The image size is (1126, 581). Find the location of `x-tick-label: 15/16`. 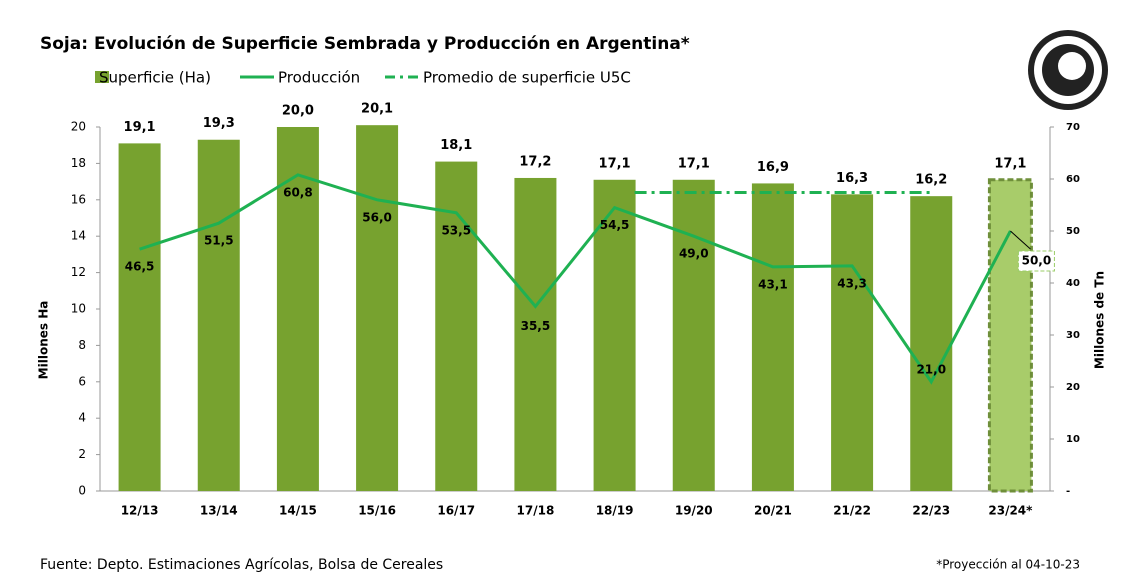

x-tick-label: 15/16 is located at coordinates (377, 511).